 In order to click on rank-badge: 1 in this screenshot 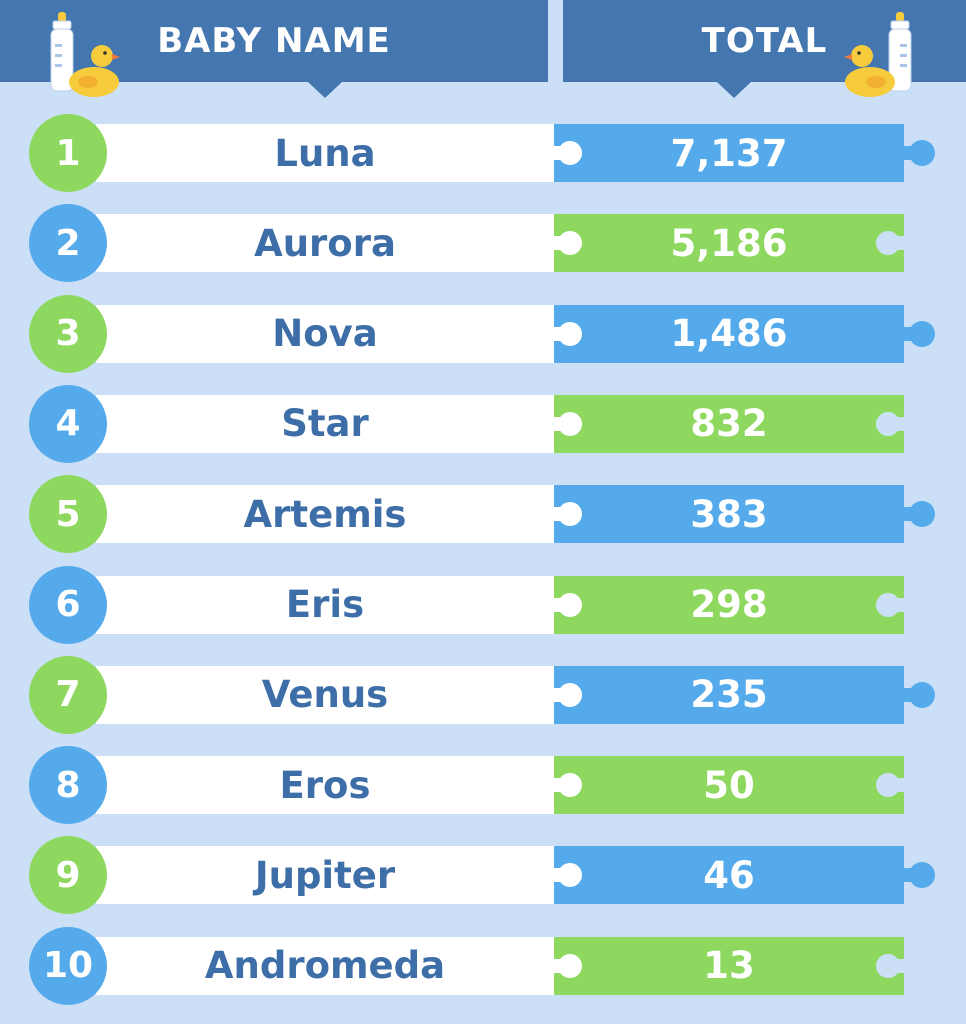, I will do `click(68, 153)`.